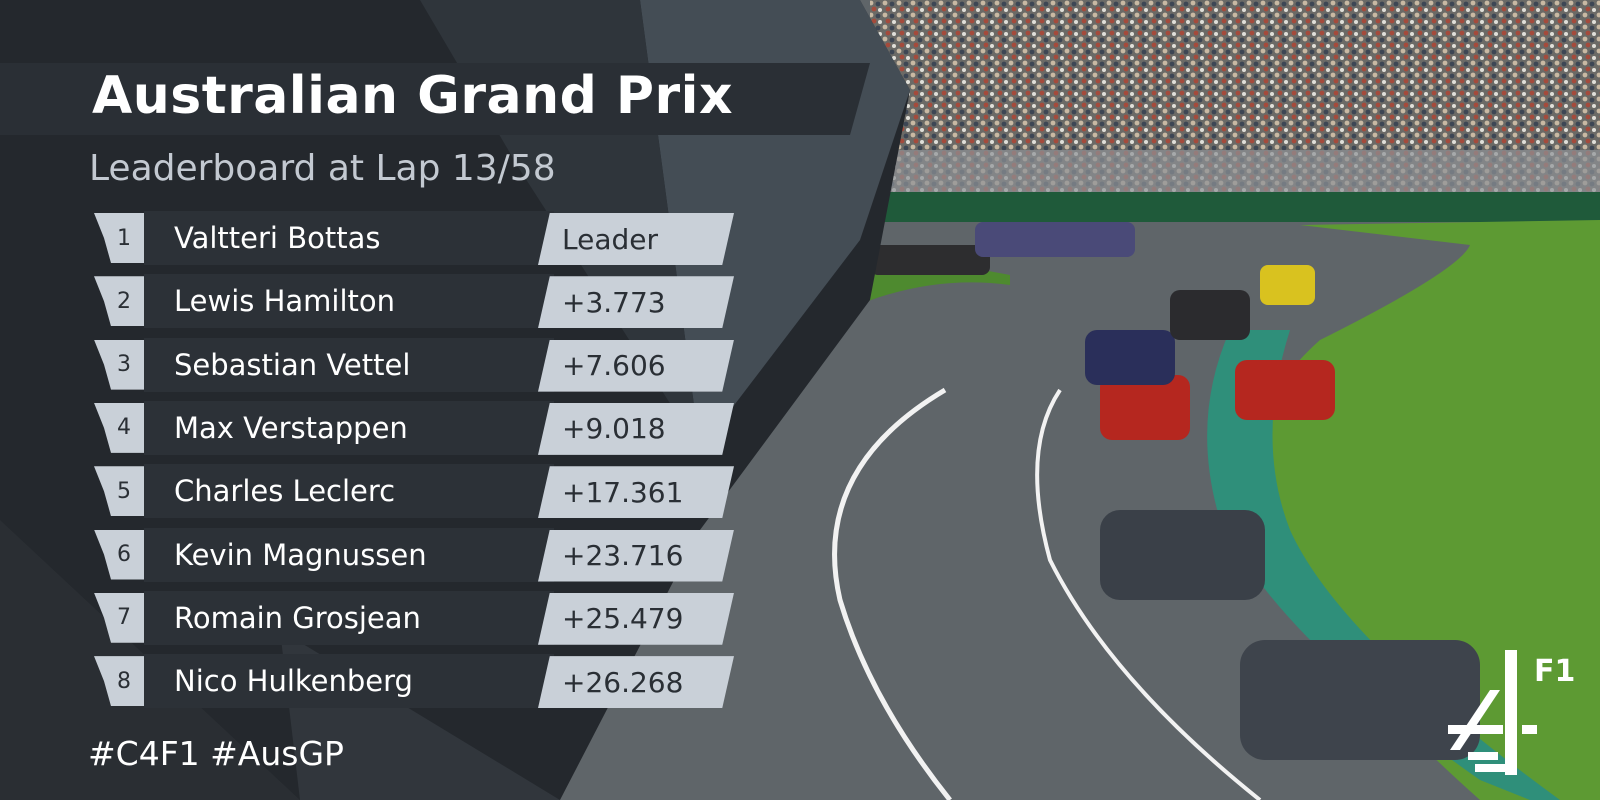 This screenshot has height=800, width=1600. What do you see at coordinates (119, 491) in the screenshot?
I see `position: 5` at bounding box center [119, 491].